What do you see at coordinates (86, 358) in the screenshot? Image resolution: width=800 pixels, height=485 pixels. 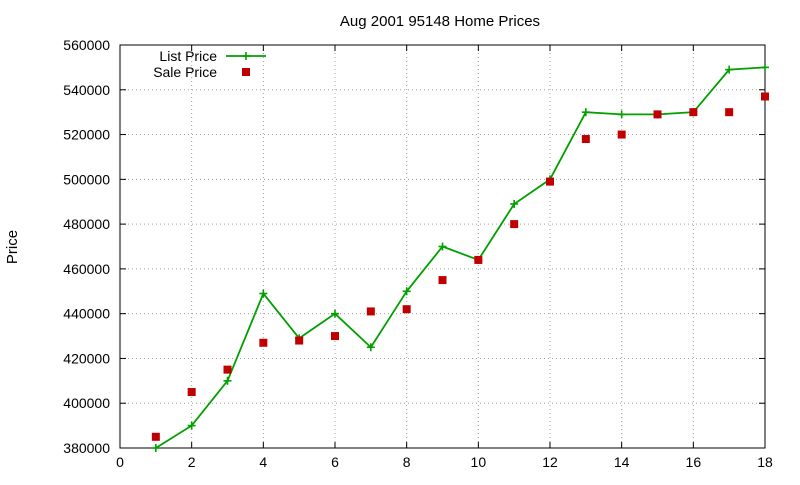 I see `y-tick-label: 420000` at bounding box center [86, 358].